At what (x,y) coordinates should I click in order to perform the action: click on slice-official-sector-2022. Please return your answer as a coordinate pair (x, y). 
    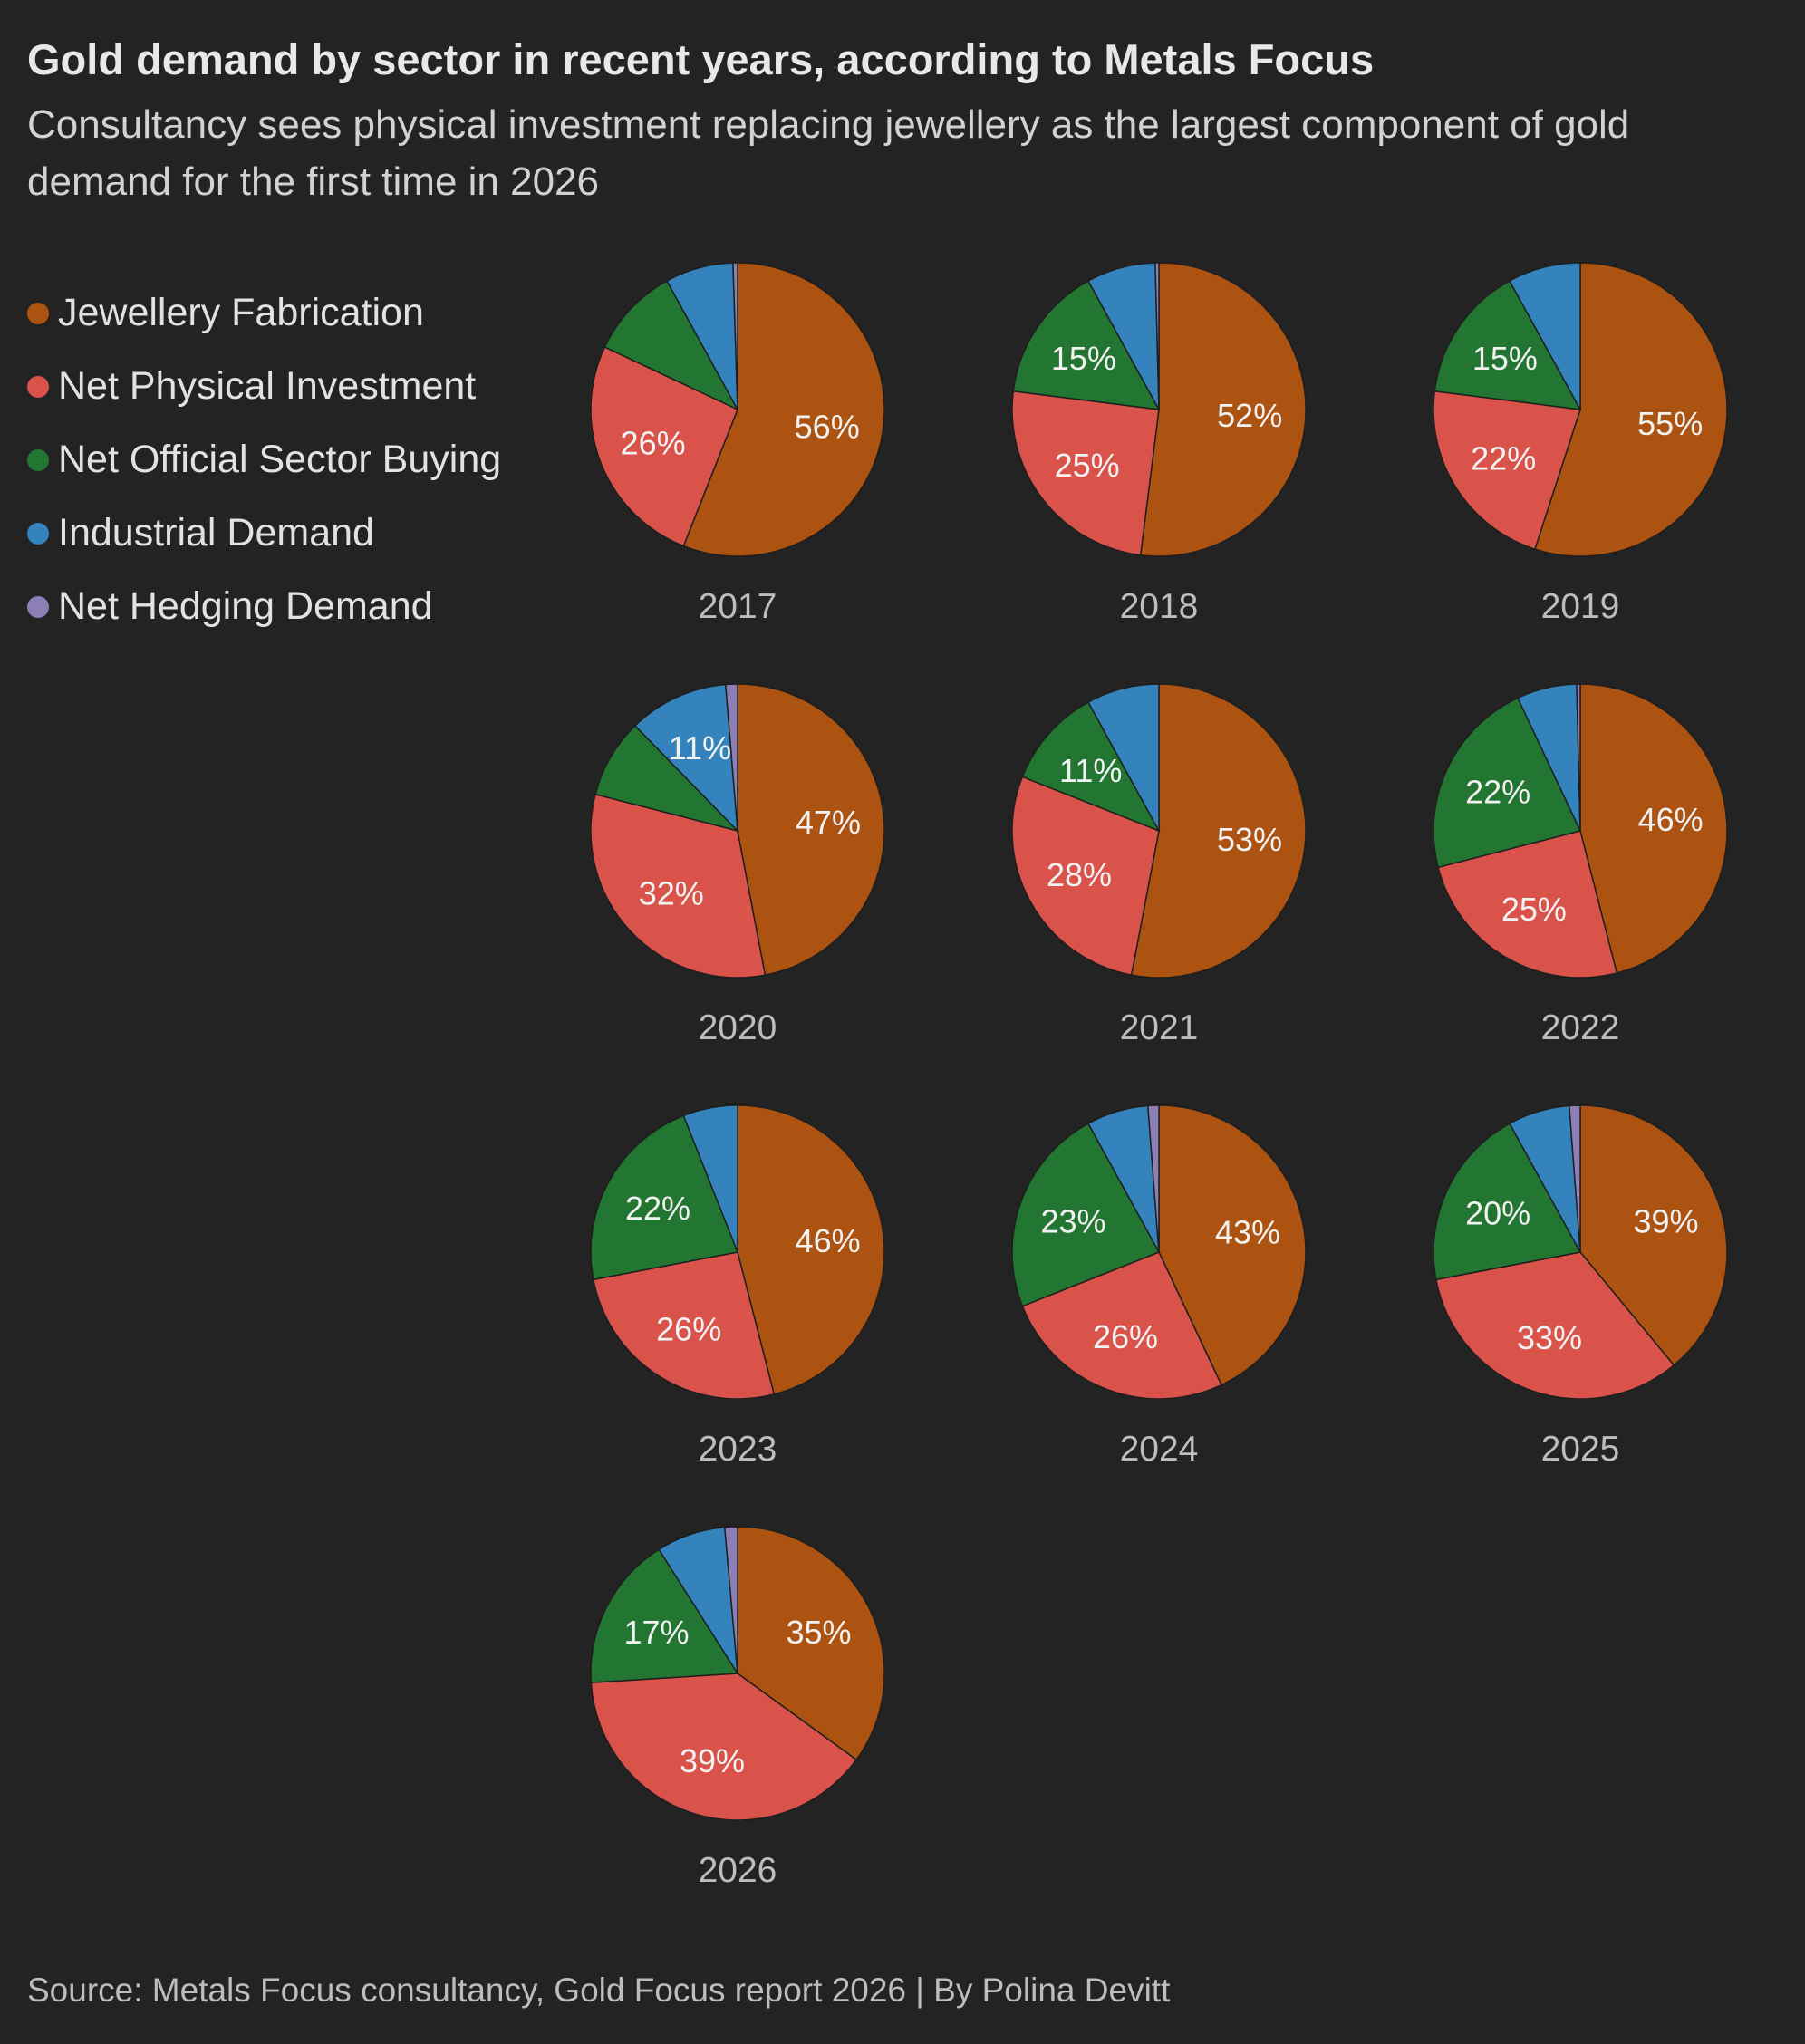
    Looking at the image, I should click on (1508, 783).